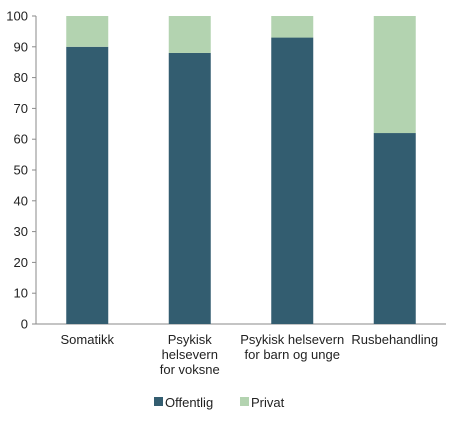 The height and width of the screenshot is (422, 450). Describe the element at coordinates (21, 77) in the screenshot. I see `y-tick-label: 80` at that location.